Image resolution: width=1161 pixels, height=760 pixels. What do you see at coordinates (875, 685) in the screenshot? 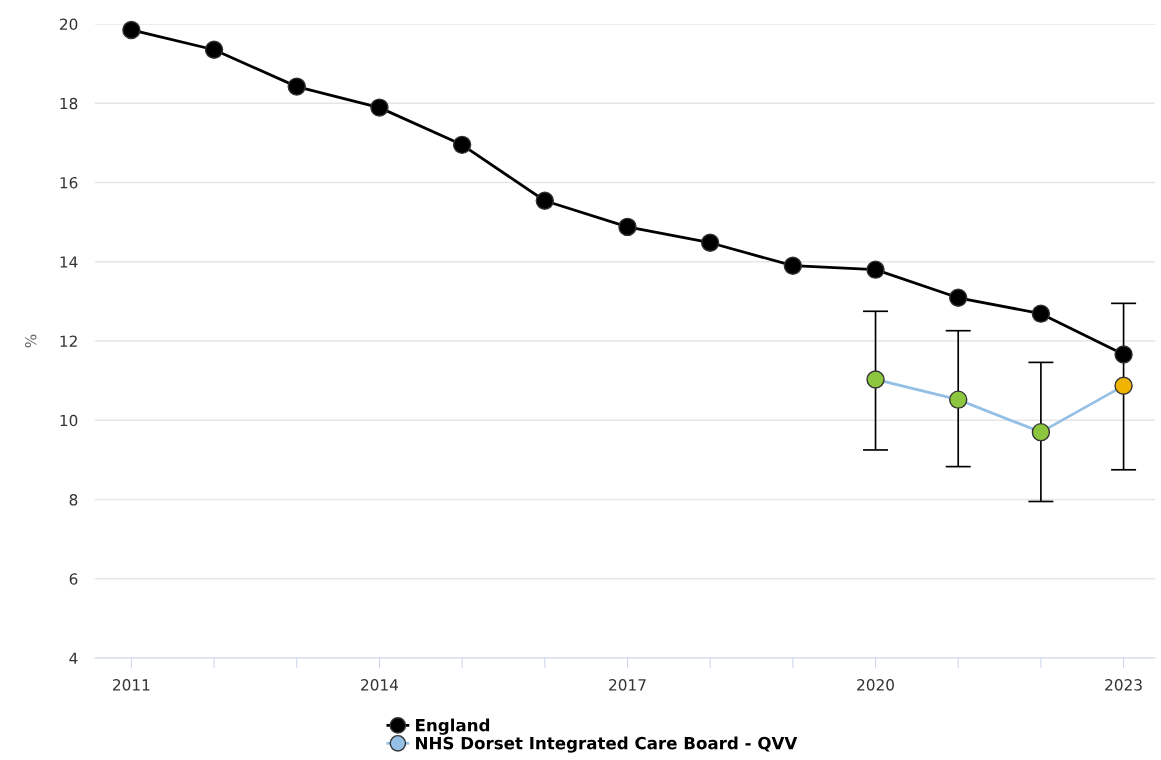
I see `x-tick-label: 2020` at bounding box center [875, 685].